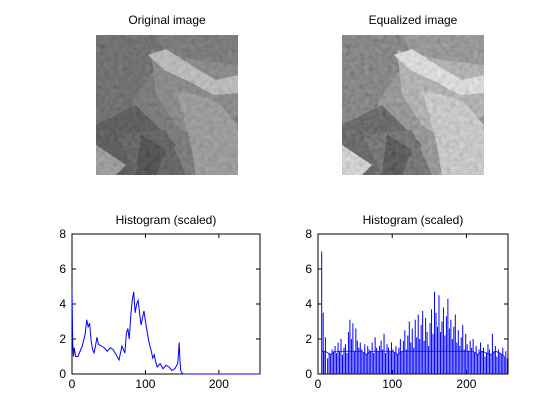 This screenshot has height=420, width=560. I want to click on histogram-1-axes: 0 100 200 0 2 4 6 8, so click(160, 309).